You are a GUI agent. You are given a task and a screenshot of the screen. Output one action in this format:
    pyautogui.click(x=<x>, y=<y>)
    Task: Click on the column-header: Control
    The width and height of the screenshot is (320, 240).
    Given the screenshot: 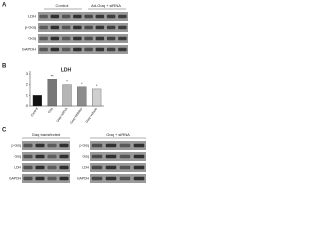 What is the action you would take?
    pyautogui.click(x=62, y=5)
    